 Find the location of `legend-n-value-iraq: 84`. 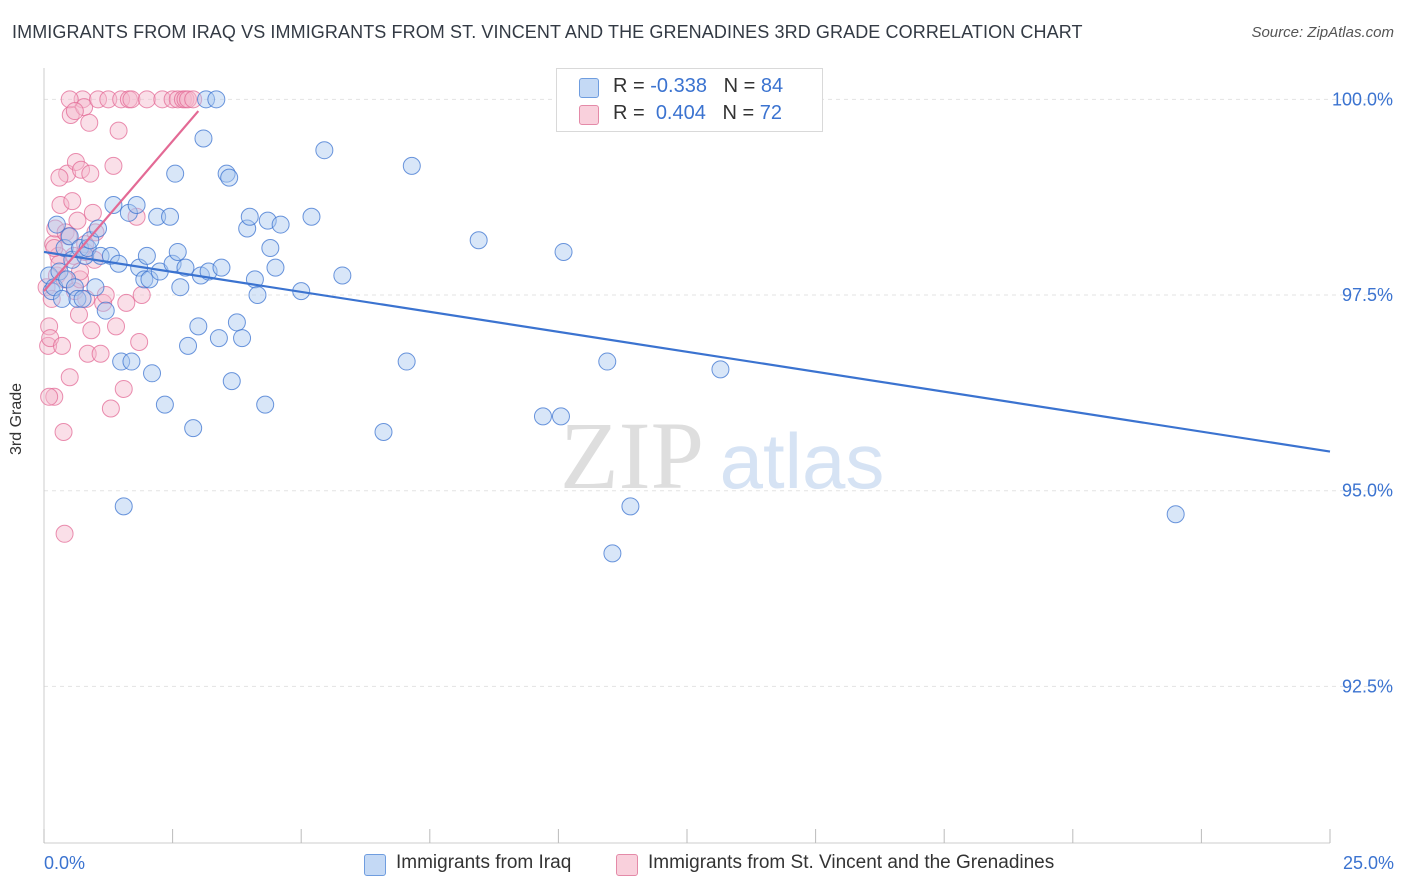

legend-n-value-iraq: 84 is located at coordinates (772, 86).